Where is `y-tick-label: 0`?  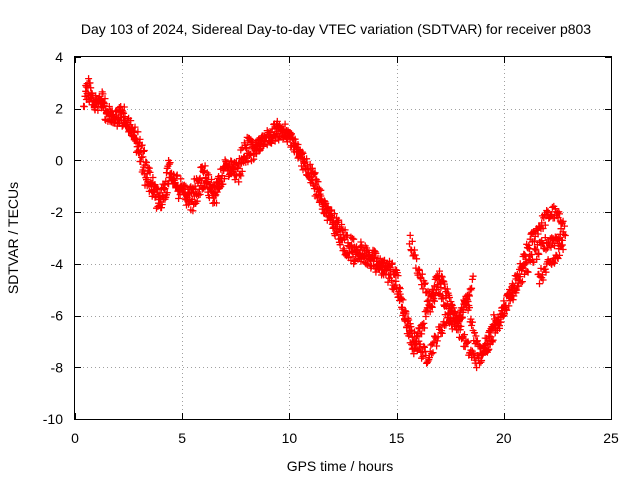 y-tick-label: 0 is located at coordinates (59, 160).